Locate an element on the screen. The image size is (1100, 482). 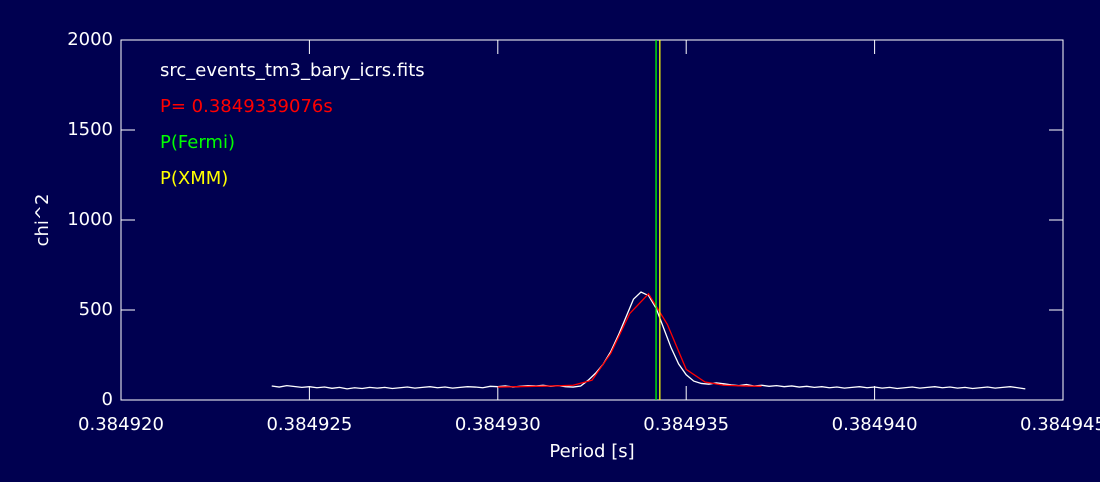
legend-label: P= 0.3849339076s is located at coordinates (246, 106).